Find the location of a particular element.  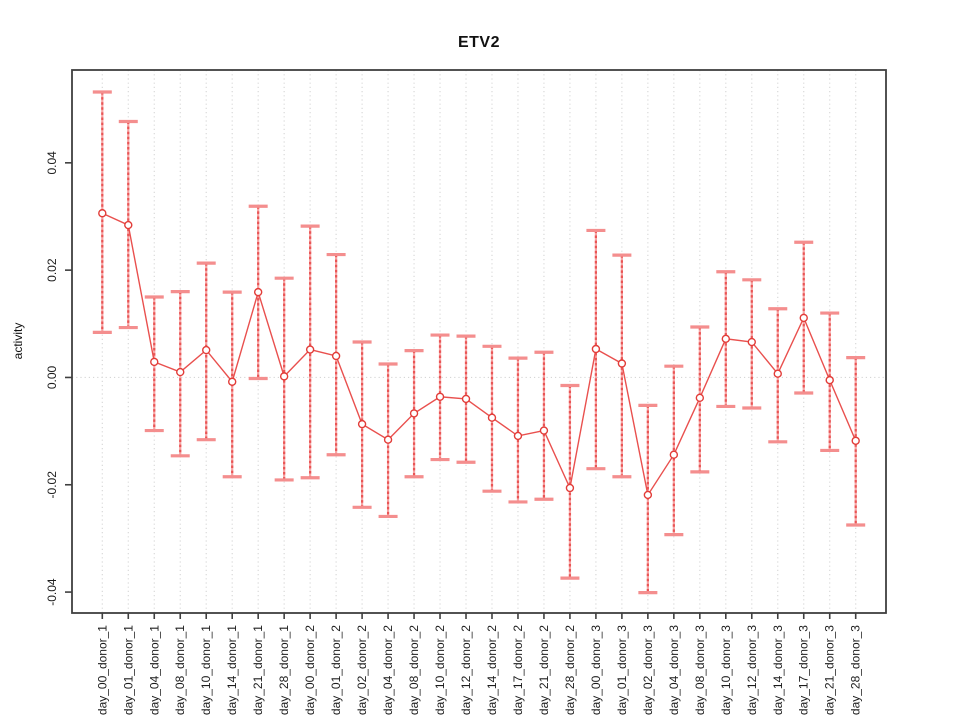

x-tick-label: day_02_donor_3 is located at coordinates (648, 670).